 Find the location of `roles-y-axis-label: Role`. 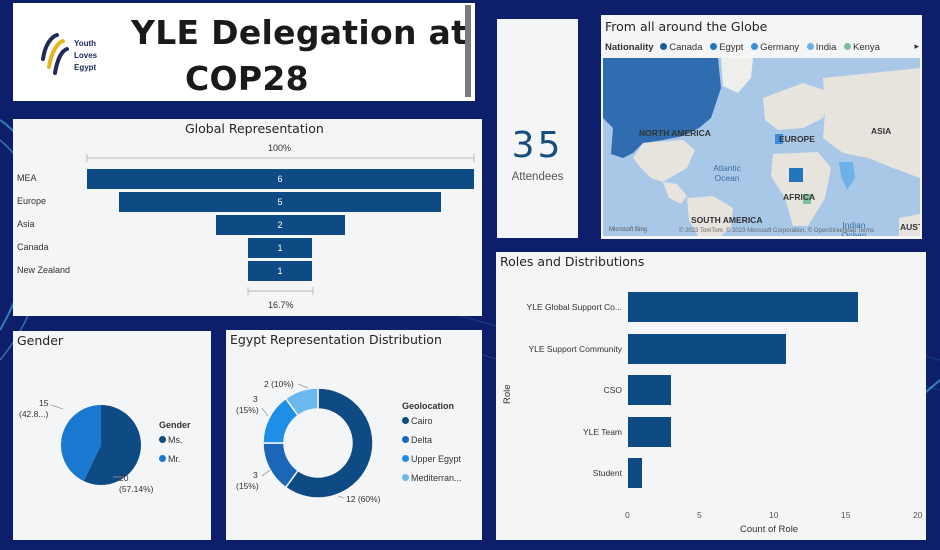

roles-y-axis-label: Role is located at coordinates (507, 394).